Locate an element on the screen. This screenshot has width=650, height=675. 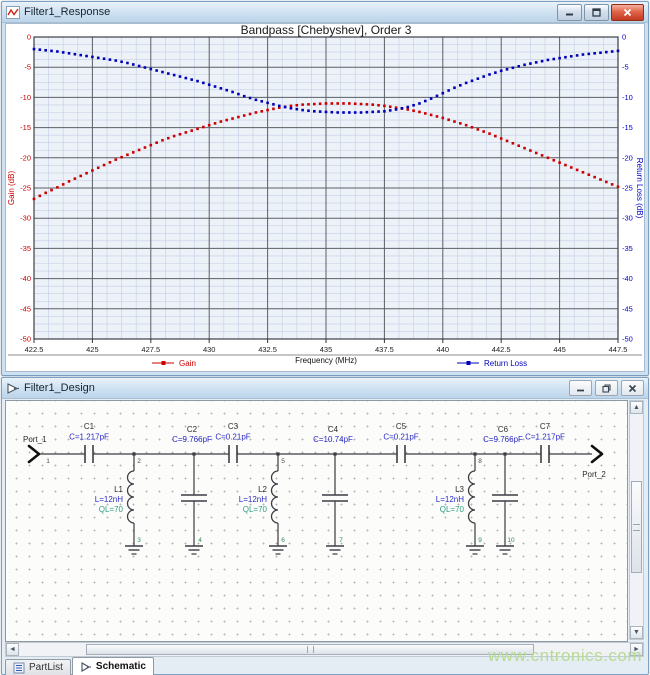
tab-schematic: Schematic is located at coordinates (112, 666).